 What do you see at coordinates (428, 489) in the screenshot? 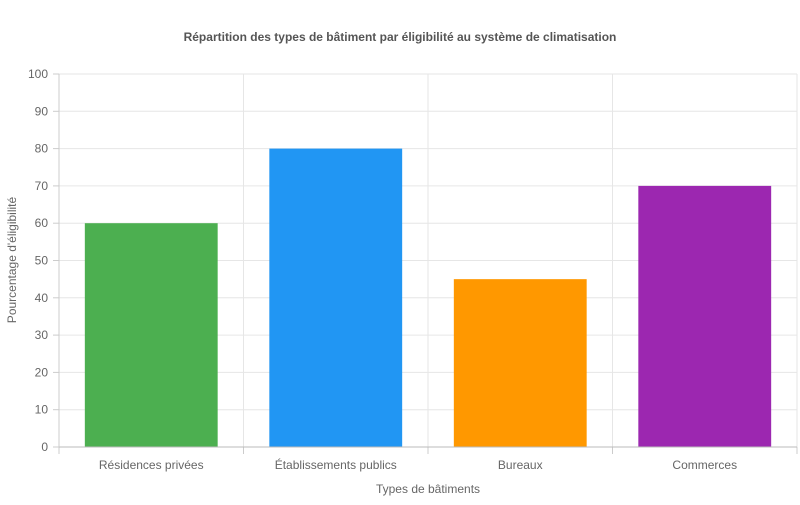
I see `x-axis-title: Types de bâtiments` at bounding box center [428, 489].